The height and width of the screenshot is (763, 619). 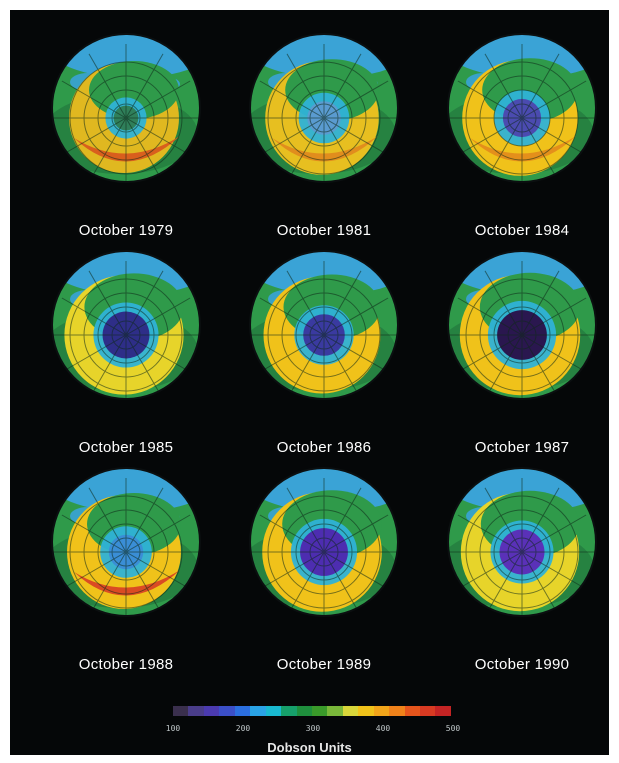 I want to click on globe-cell-1979: October 1979, so click(x=122, y=137).